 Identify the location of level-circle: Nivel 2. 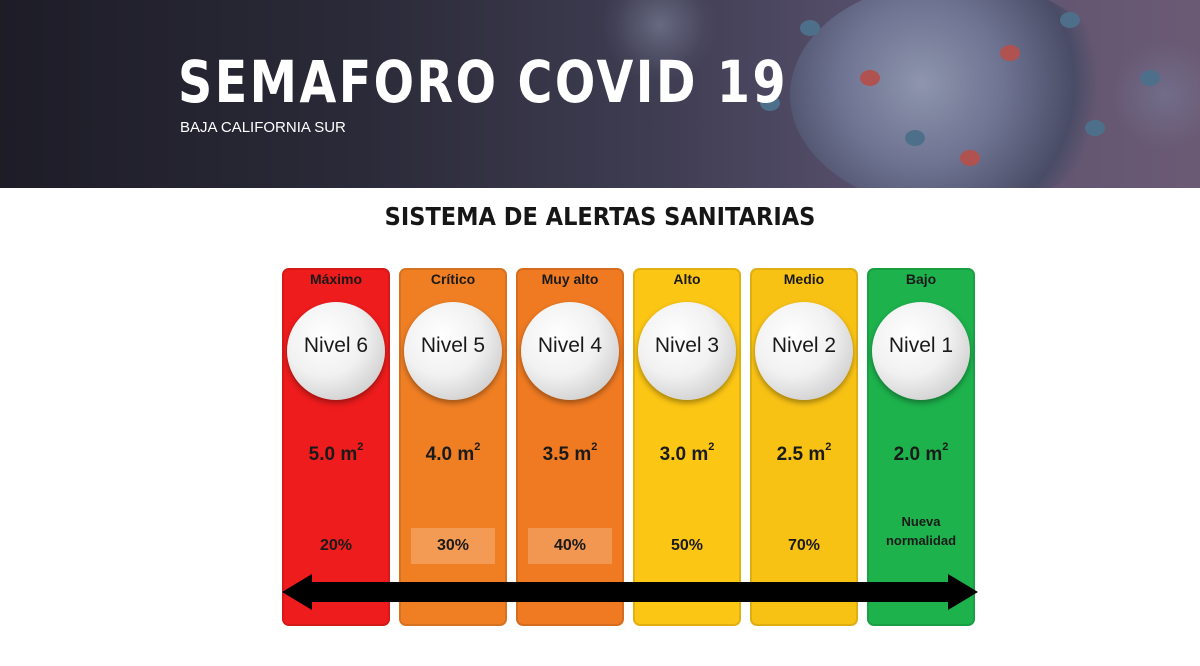
(804, 351).